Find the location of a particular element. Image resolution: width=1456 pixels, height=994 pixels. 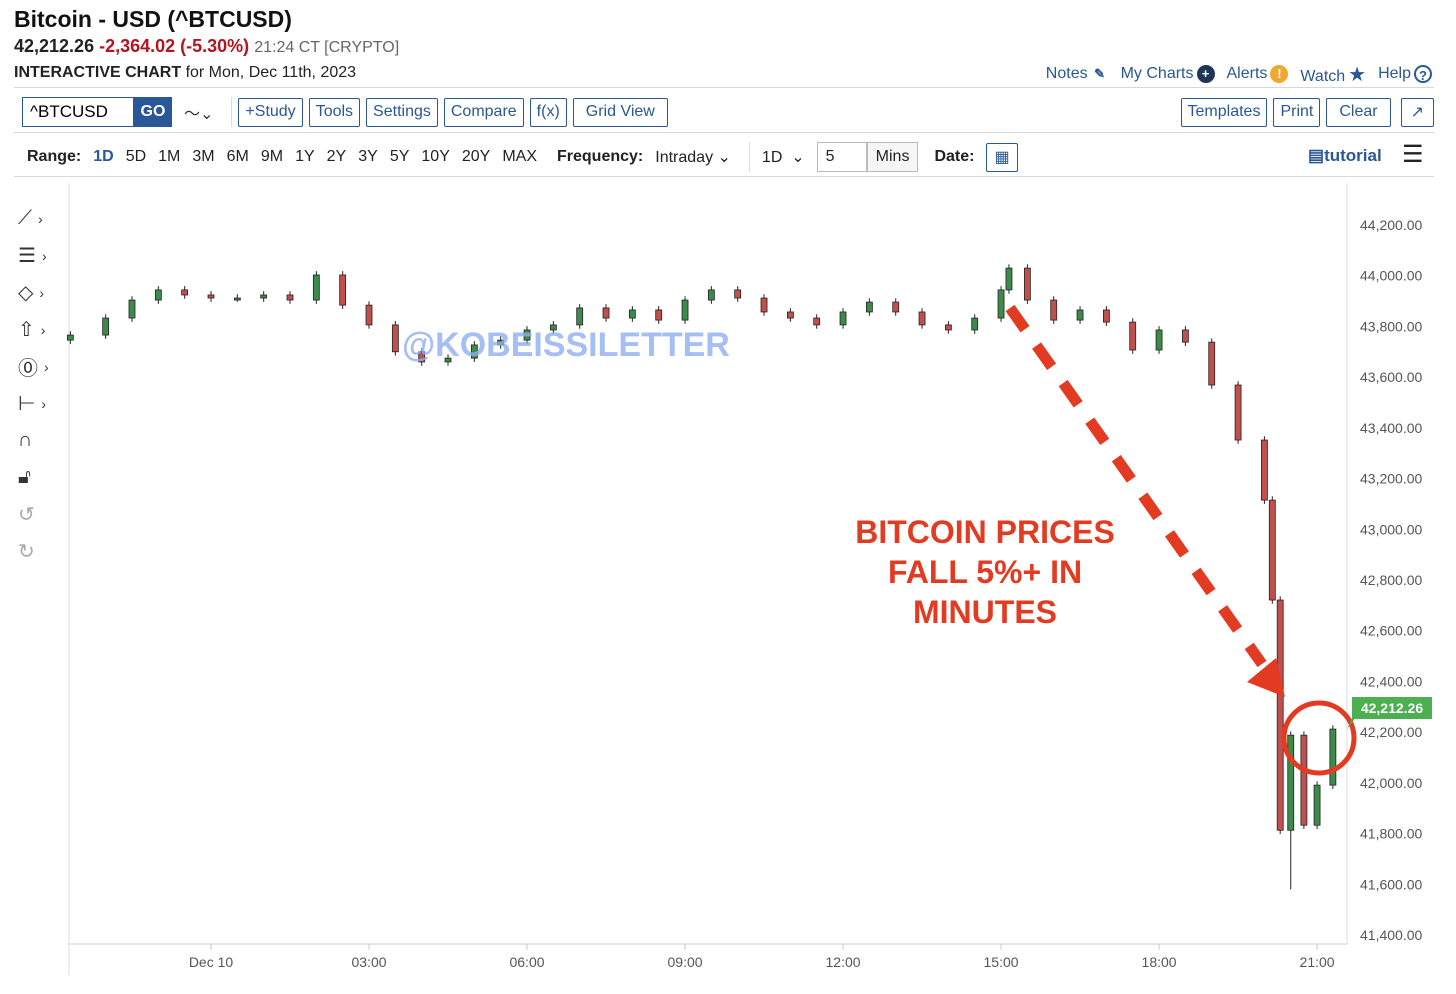

range-3y: 3Y is located at coordinates (368, 156).